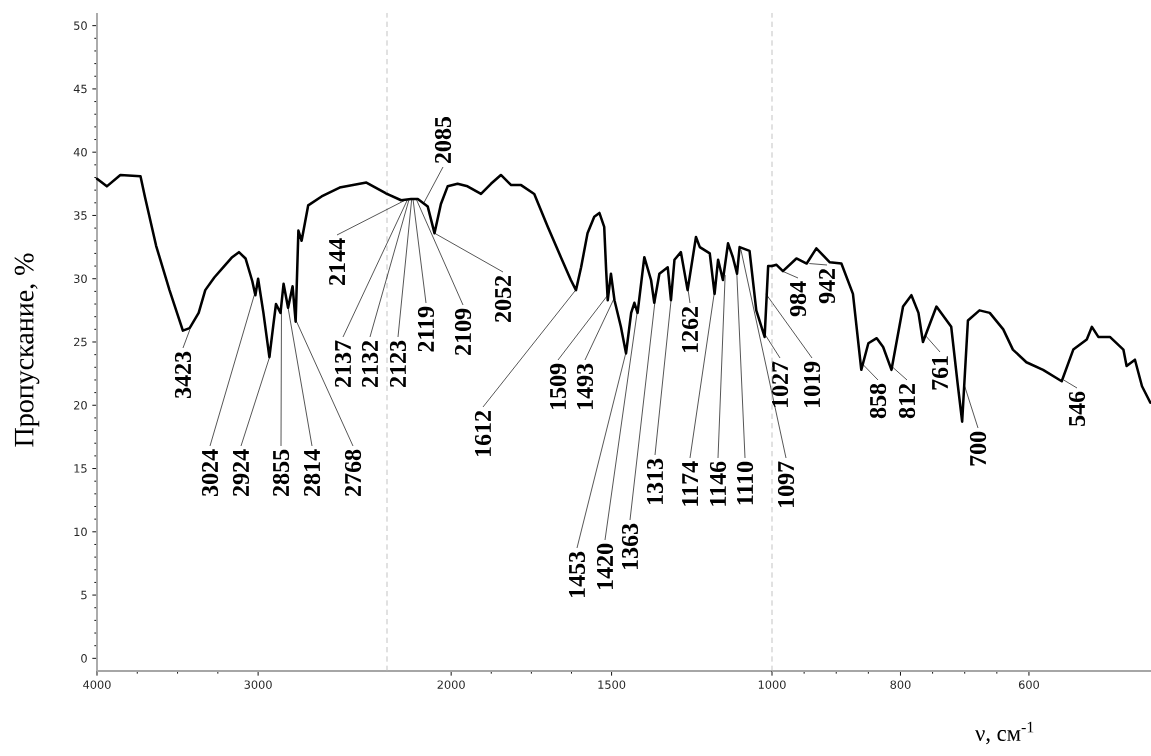  I want to click on annotation: 700, so click(978, 448).